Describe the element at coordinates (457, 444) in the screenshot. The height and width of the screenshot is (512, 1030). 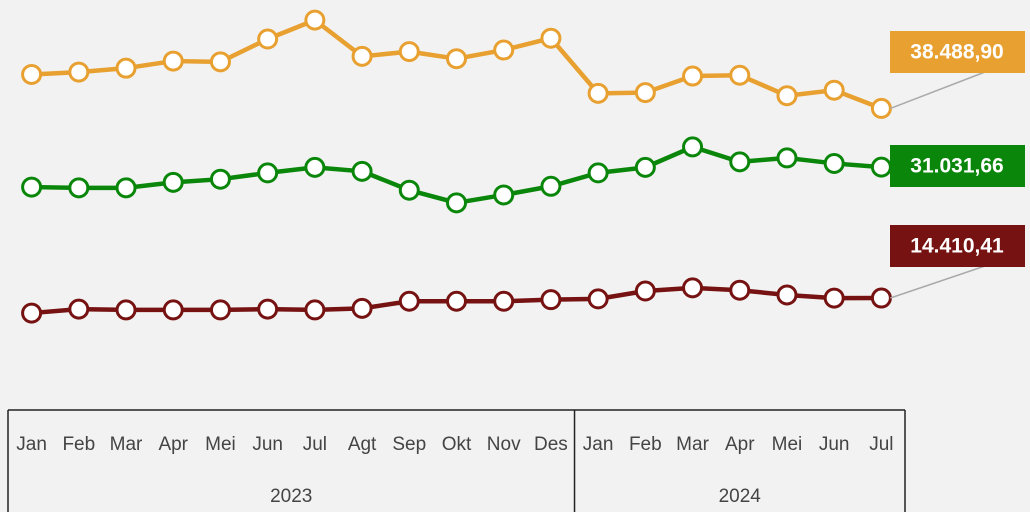
I see `x-tick-label: Okt` at that location.